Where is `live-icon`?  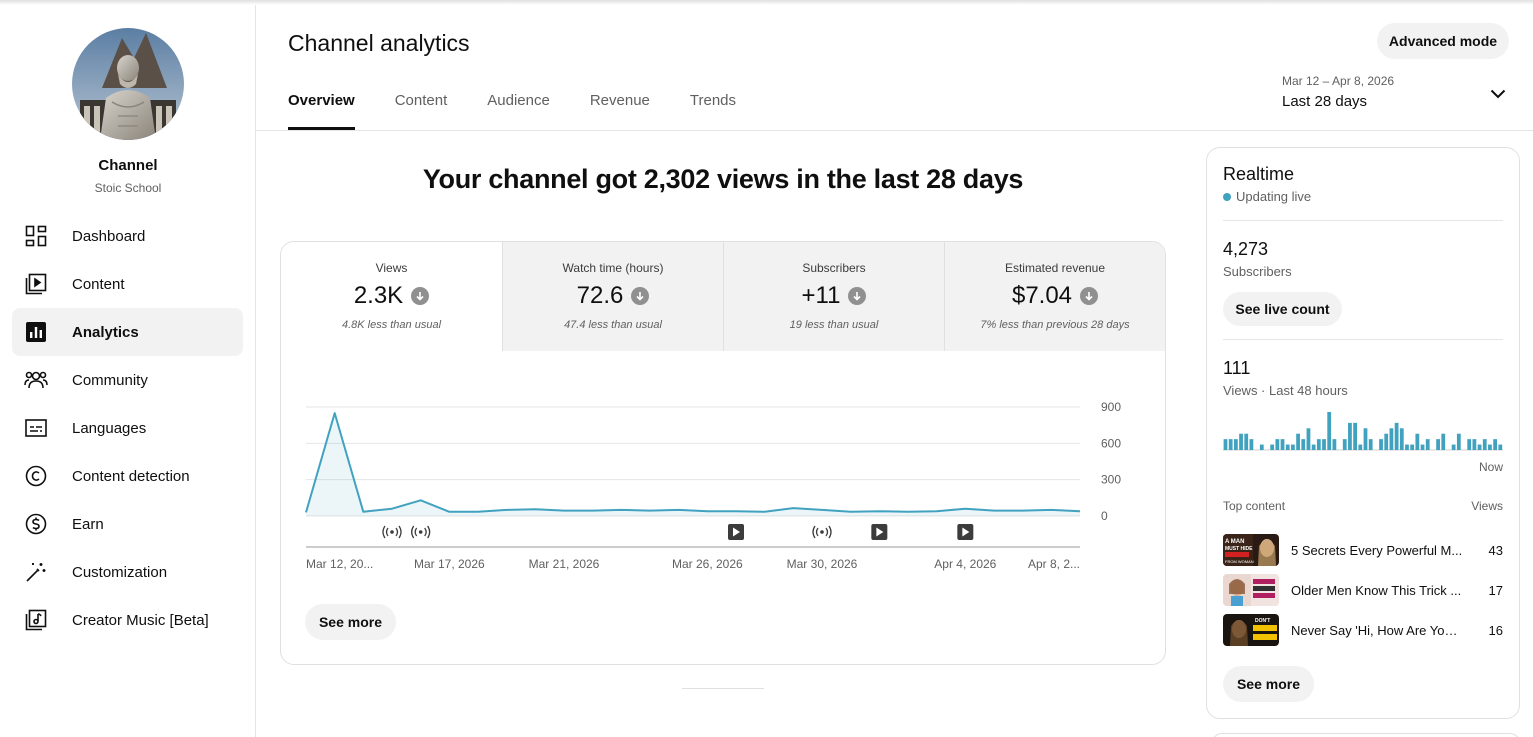 live-icon is located at coordinates (421, 532).